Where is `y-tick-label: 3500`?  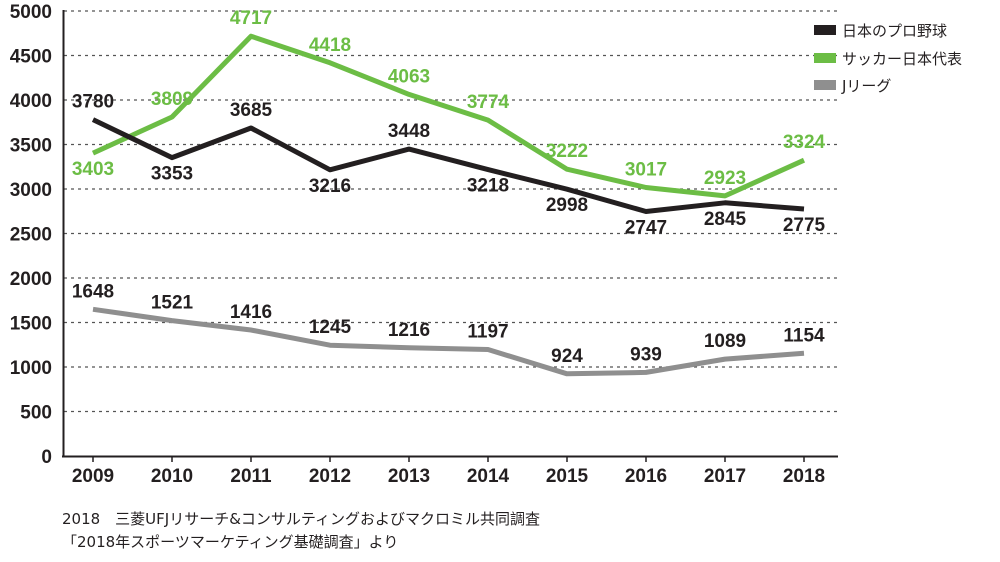
y-tick-label: 3500 is located at coordinates (31, 146).